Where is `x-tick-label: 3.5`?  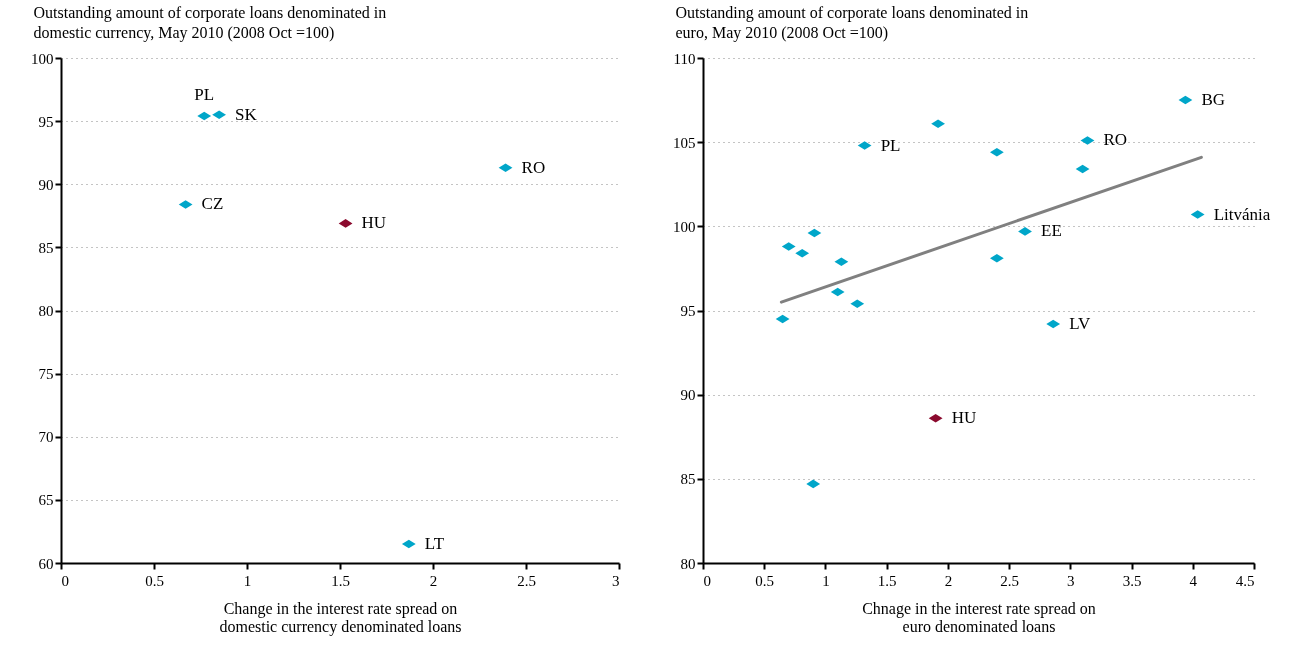
x-tick-label: 3.5 is located at coordinates (1132, 580).